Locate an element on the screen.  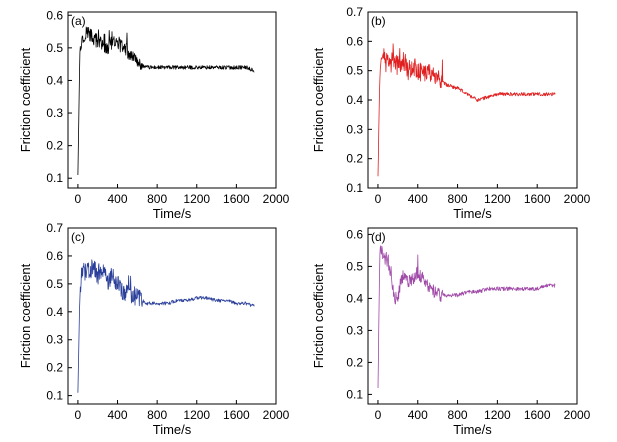
panel-label: (b) is located at coordinates (378, 21).